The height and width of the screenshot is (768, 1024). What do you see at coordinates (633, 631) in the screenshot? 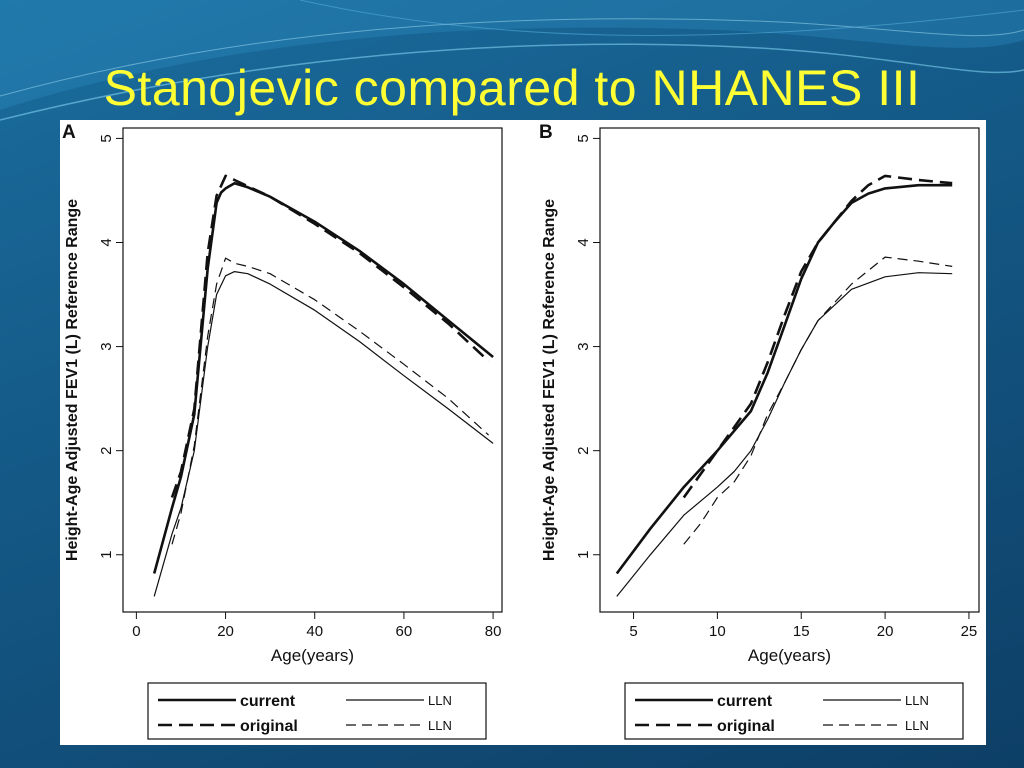
I see `x-tick-label: 5` at bounding box center [633, 631].